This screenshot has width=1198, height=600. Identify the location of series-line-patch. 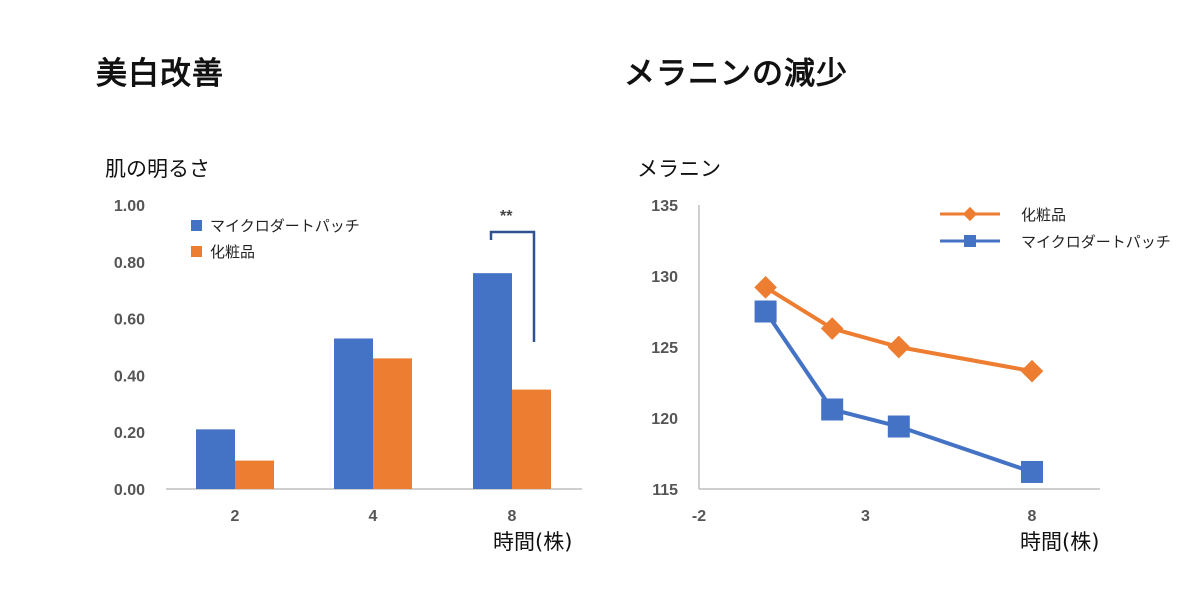
(898, 392).